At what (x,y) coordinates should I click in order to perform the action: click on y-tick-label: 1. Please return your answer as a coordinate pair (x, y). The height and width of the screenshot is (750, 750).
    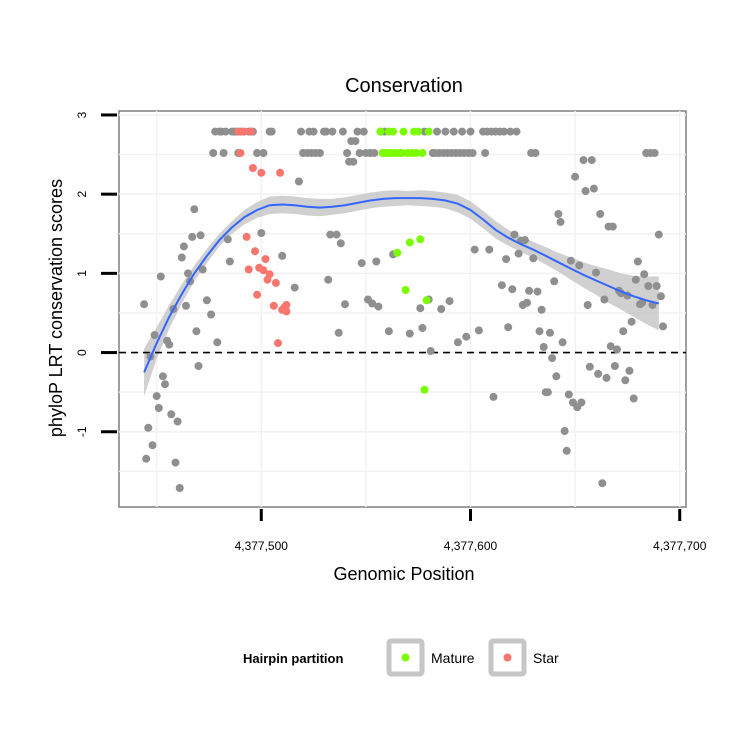
    Looking at the image, I should click on (82, 273).